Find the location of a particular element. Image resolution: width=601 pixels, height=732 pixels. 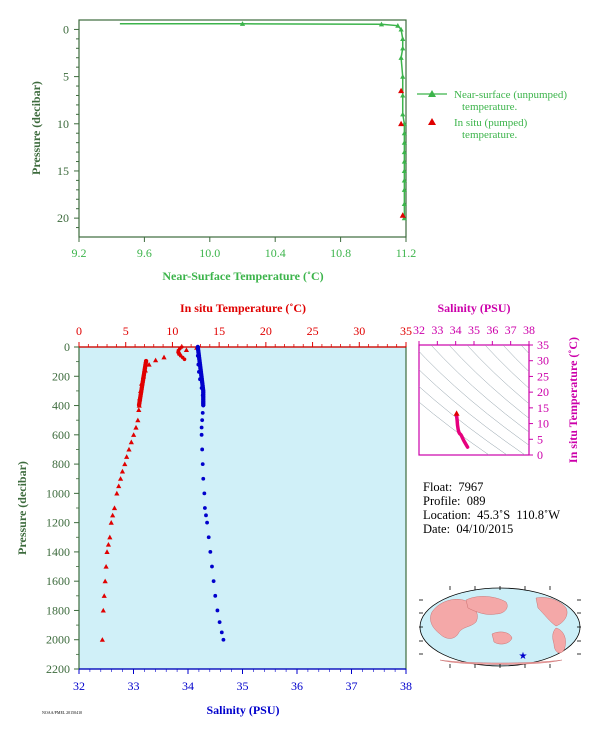

temperature-tick-label: 35 is located at coordinates (406, 331).